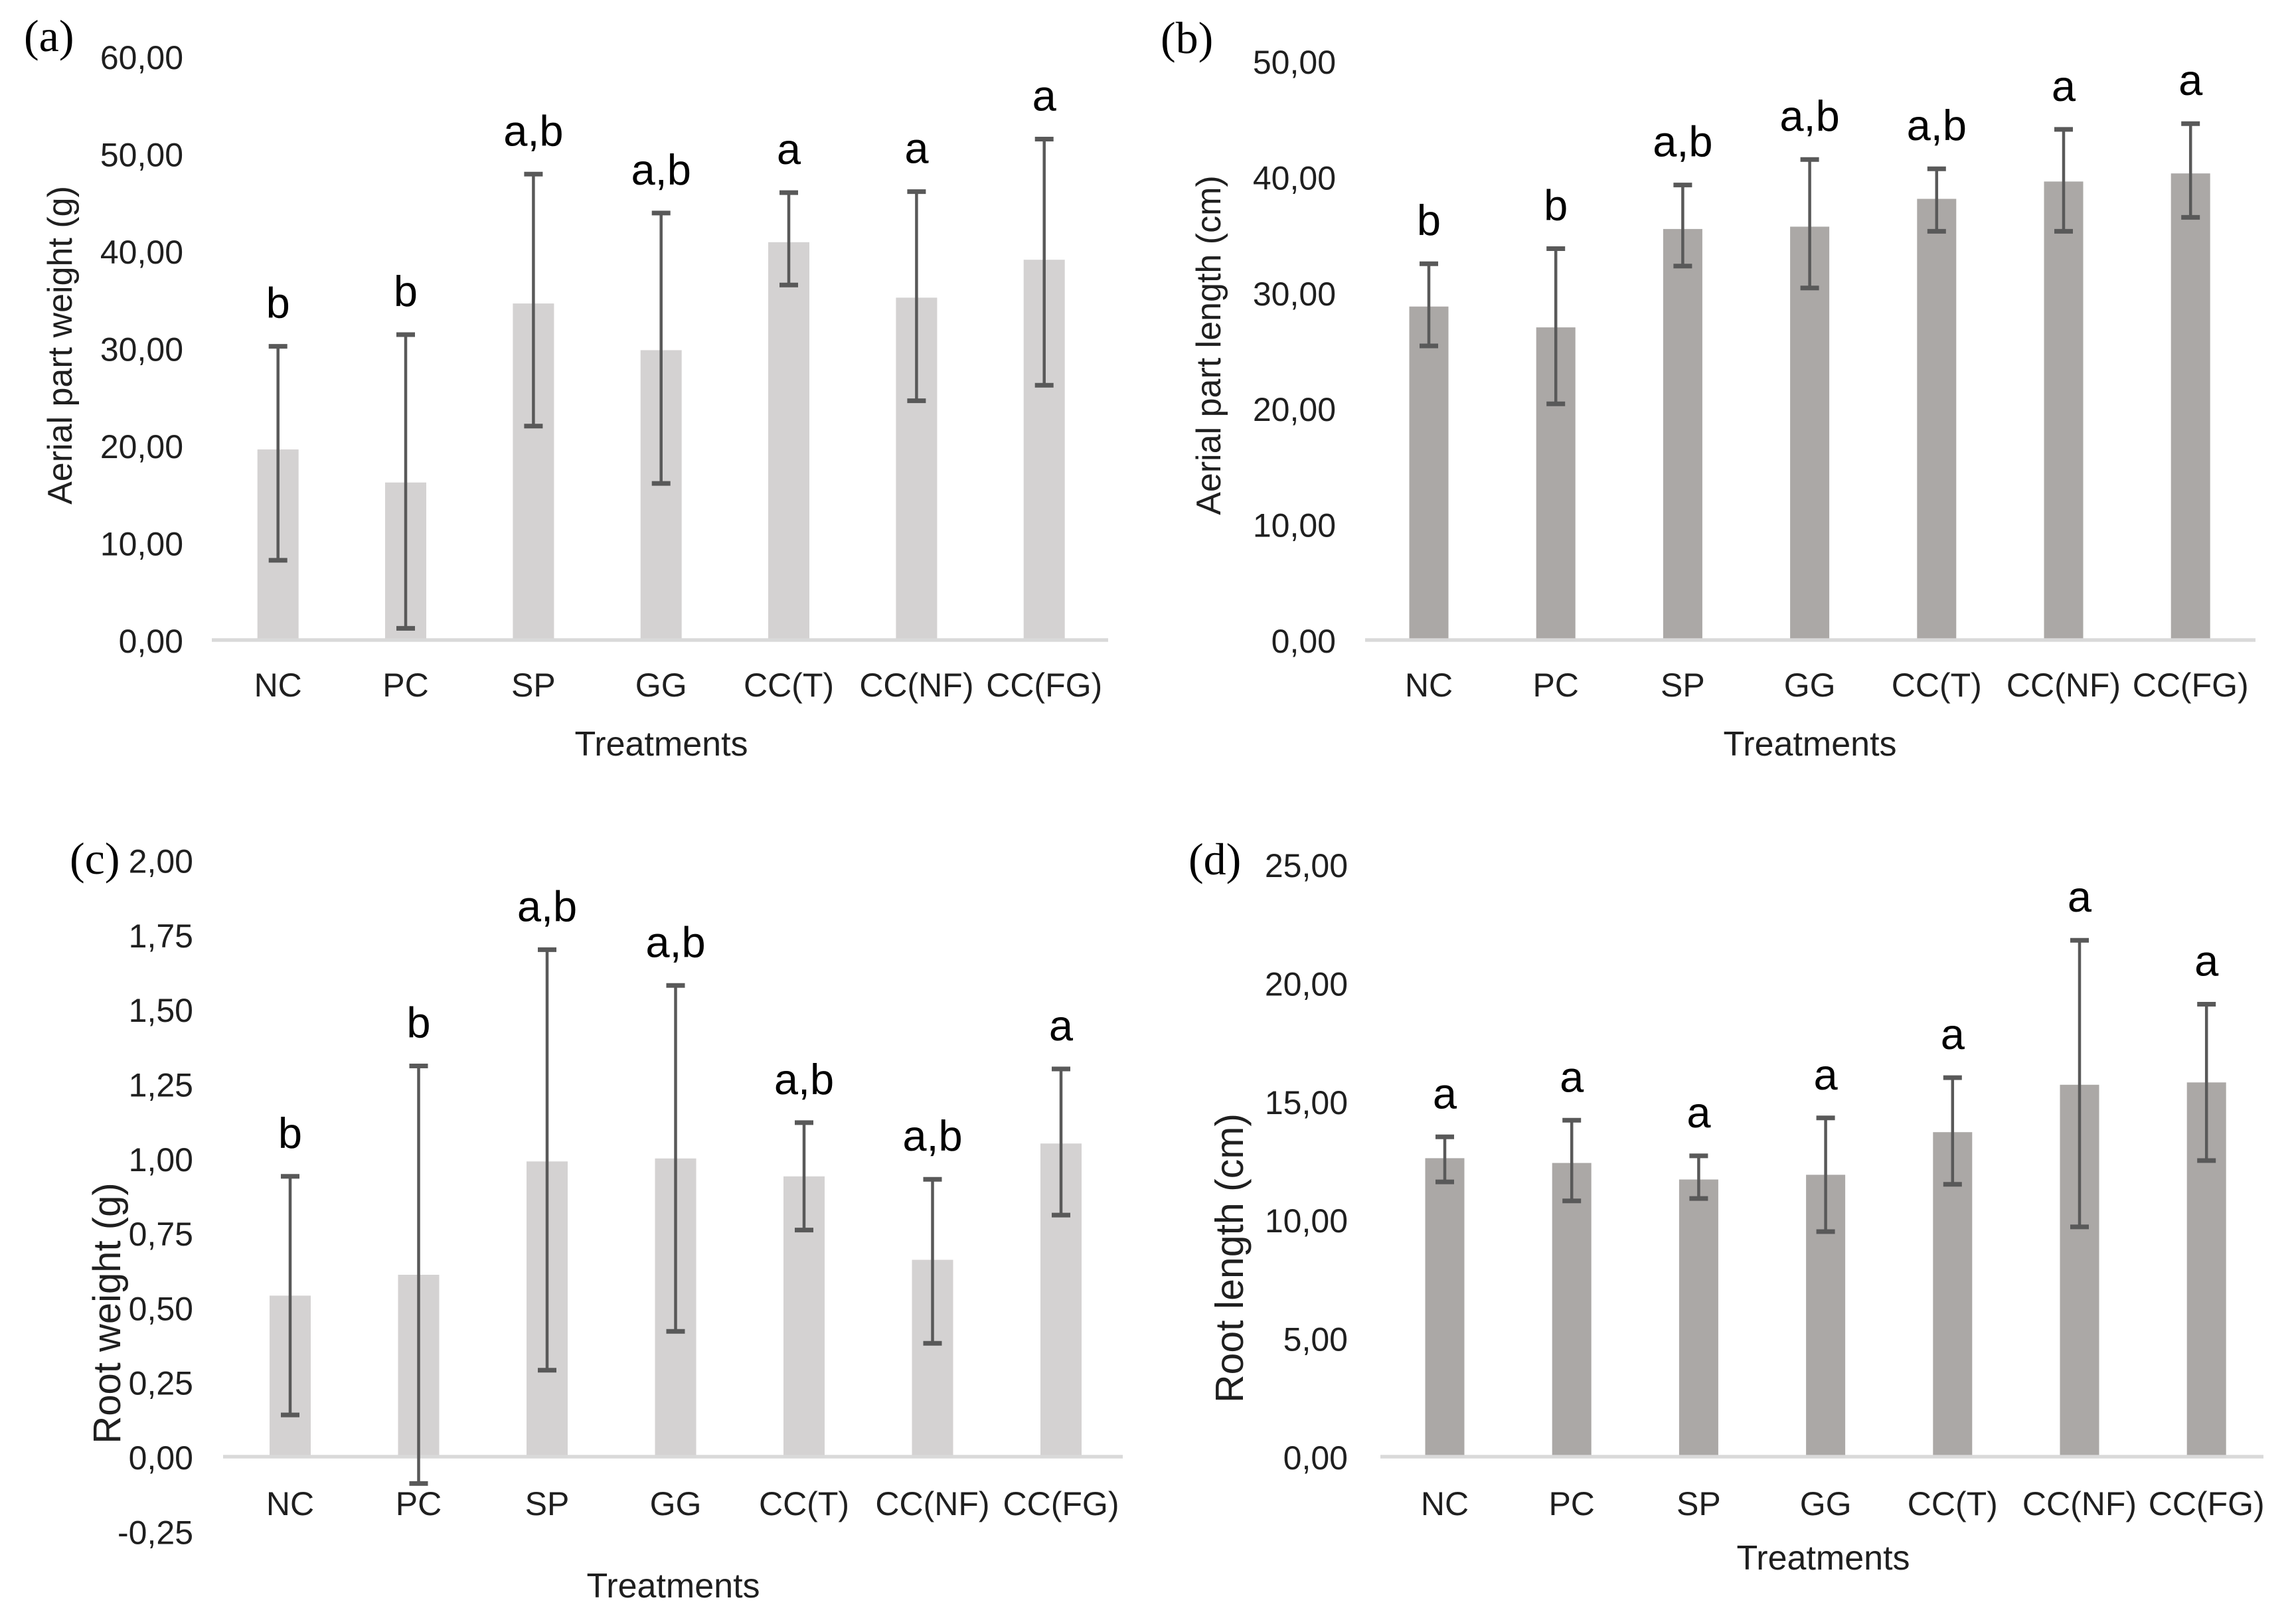  Describe the element at coordinates (1230, 1258) in the screenshot. I see `svg-text: Root length (cm)` at that location.